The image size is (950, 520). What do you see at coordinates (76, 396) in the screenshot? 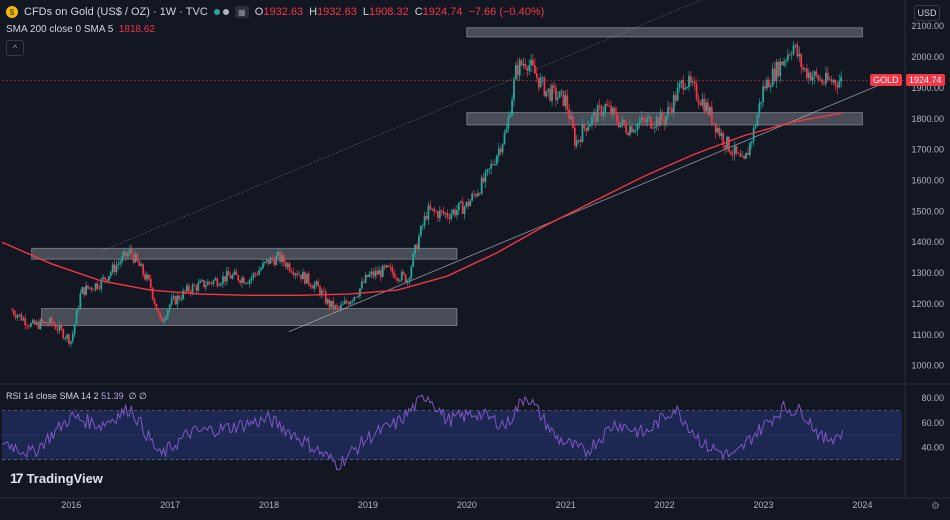
I see `rsi-legend: RSI 14 close SMA 14 2 51.39 ∅ ∅` at bounding box center [76, 396].